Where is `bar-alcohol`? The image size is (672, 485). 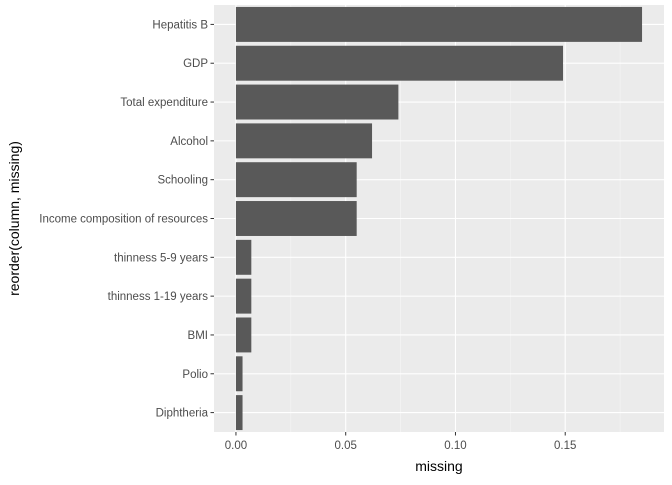
bar-alcohol is located at coordinates (304, 141).